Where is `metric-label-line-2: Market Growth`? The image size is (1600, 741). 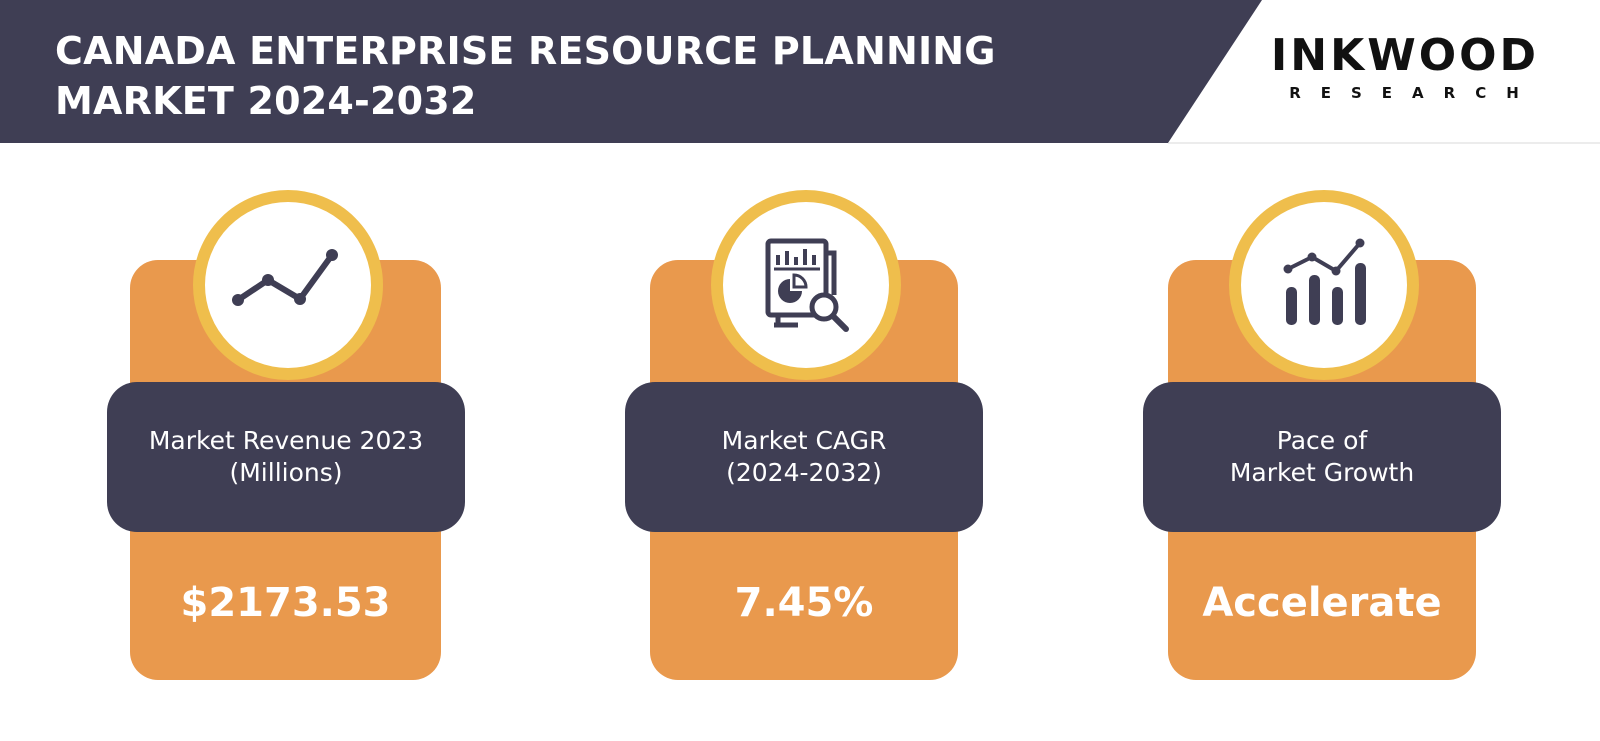 metric-label-line-2: Market Growth is located at coordinates (1322, 472).